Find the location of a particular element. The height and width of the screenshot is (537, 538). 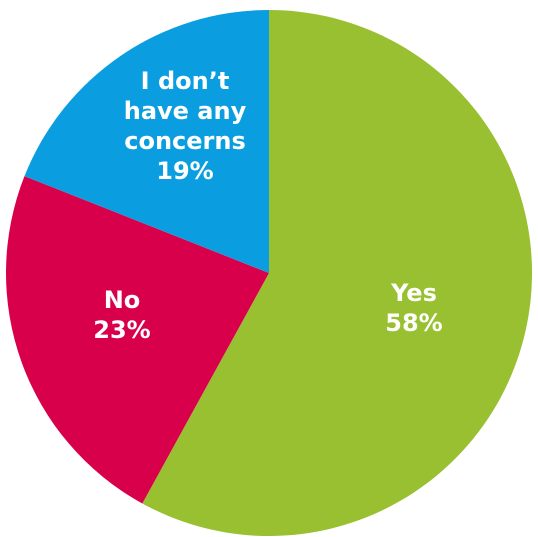

label-yes-line: Yes is located at coordinates (413, 293).